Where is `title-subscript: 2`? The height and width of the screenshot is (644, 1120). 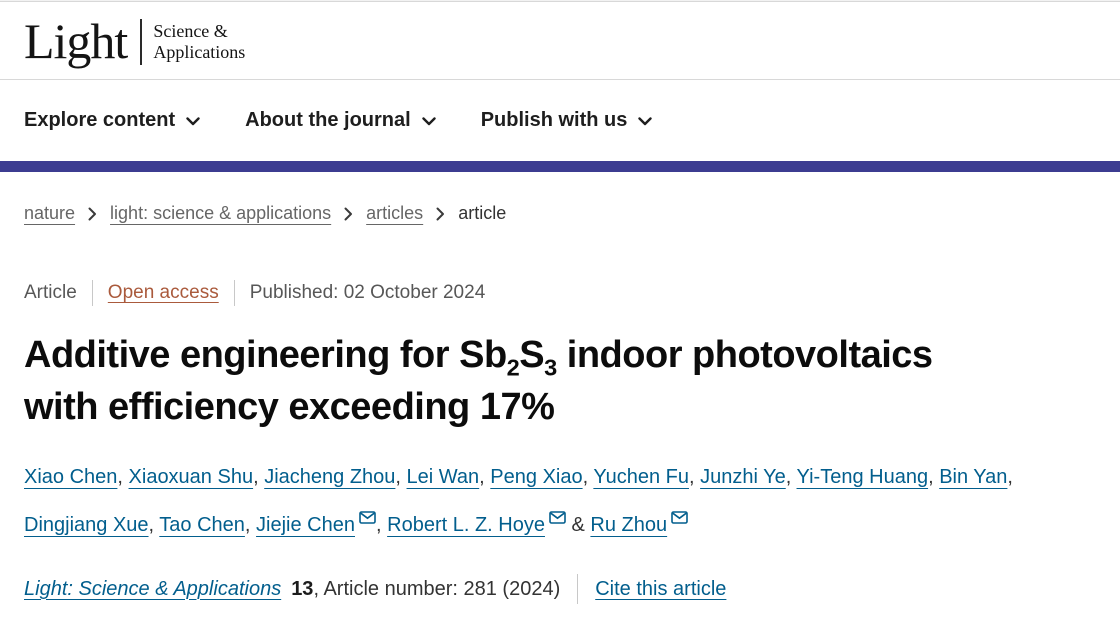 title-subscript: 2 is located at coordinates (513, 367).